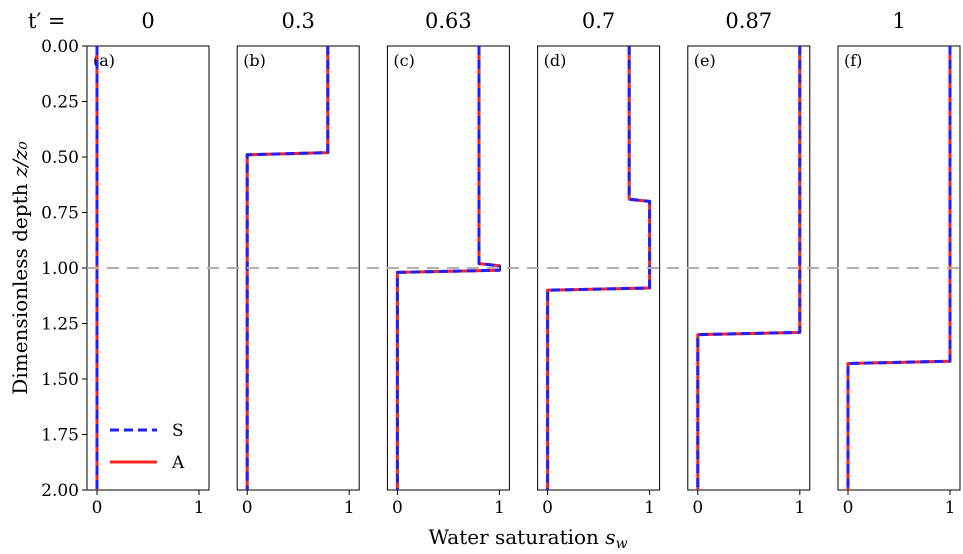 The width and height of the screenshot is (963, 554). Describe the element at coordinates (178, 463) in the screenshot. I see `legend-a-label: A` at that location.